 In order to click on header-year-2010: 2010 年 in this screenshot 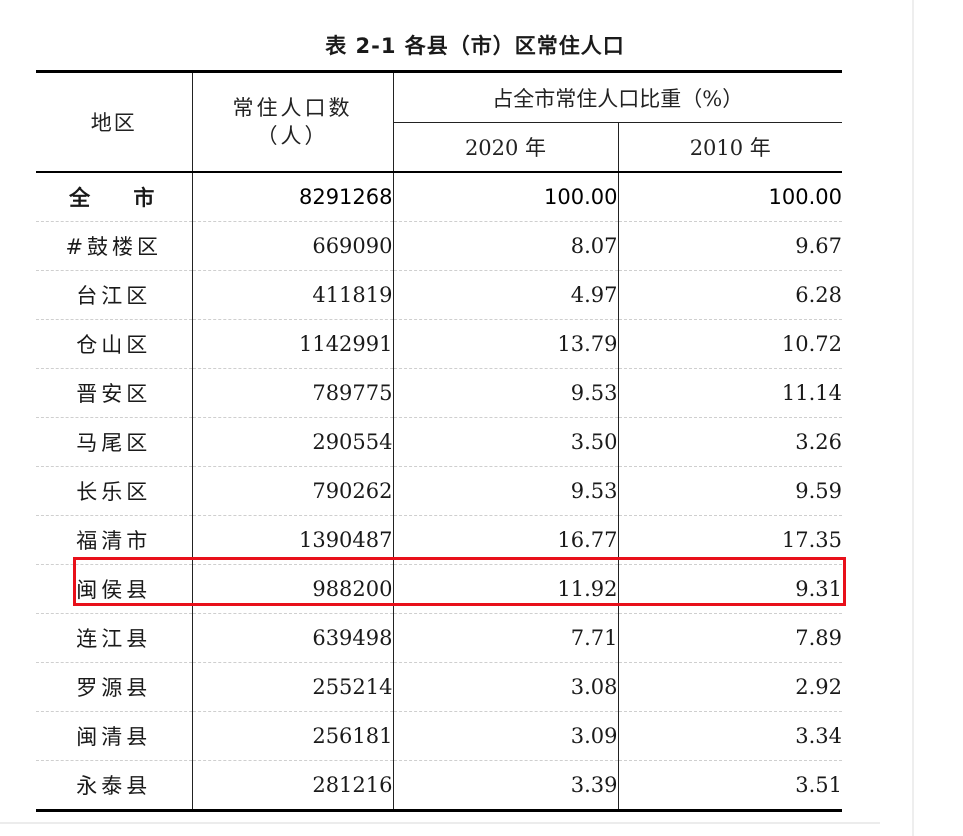, I will do `click(730, 147)`.